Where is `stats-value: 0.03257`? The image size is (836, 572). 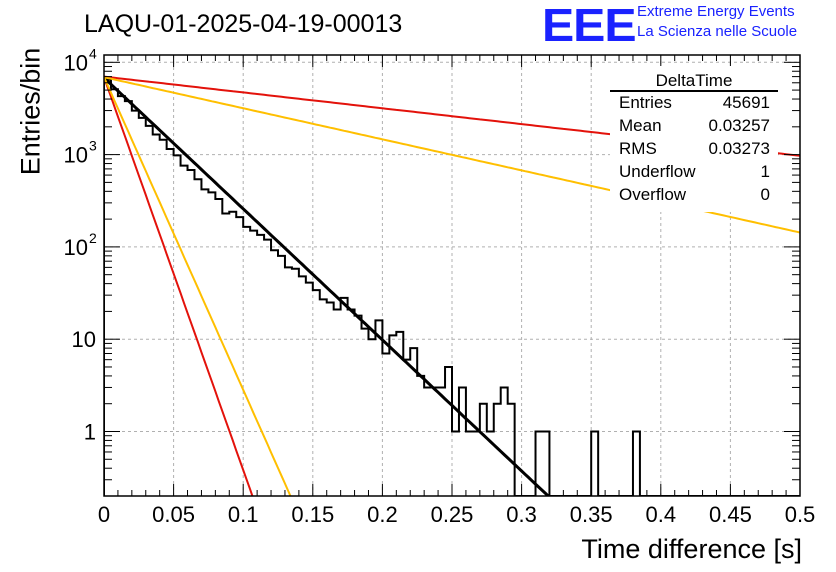 stats-value: 0.03257 is located at coordinates (739, 125).